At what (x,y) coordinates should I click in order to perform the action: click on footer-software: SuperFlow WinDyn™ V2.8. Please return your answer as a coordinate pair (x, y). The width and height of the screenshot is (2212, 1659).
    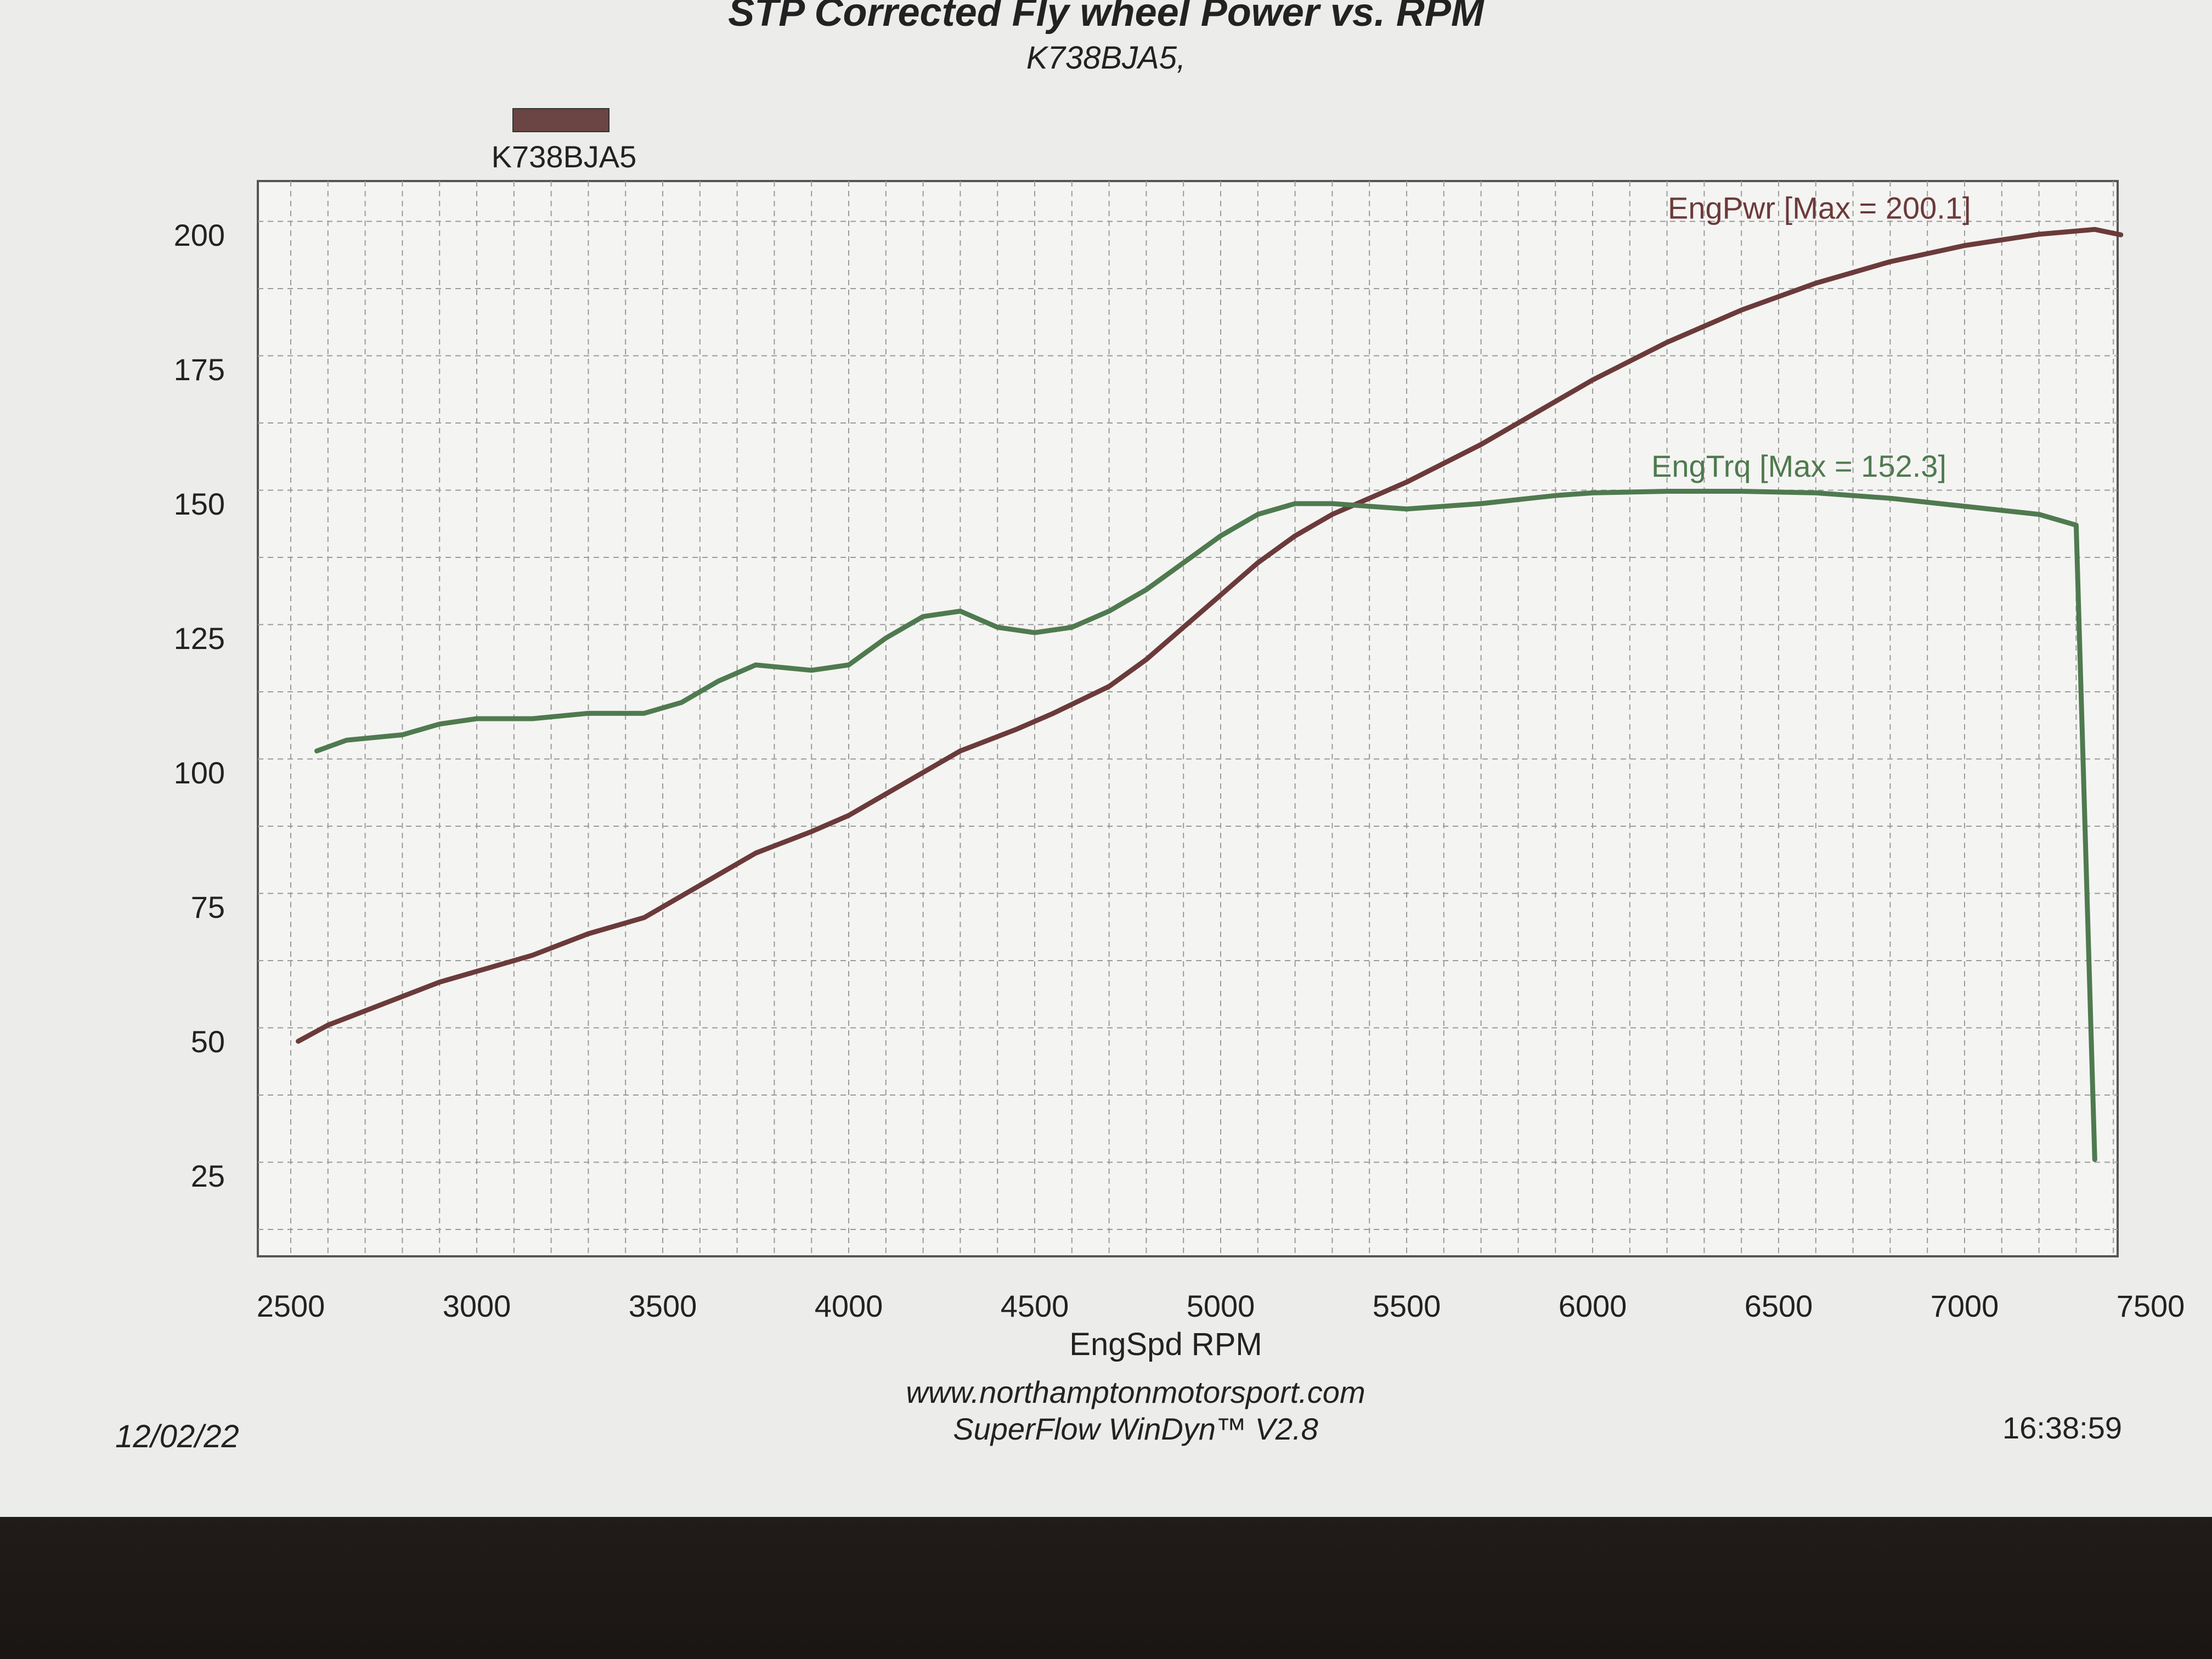
    Looking at the image, I should click on (1135, 1429).